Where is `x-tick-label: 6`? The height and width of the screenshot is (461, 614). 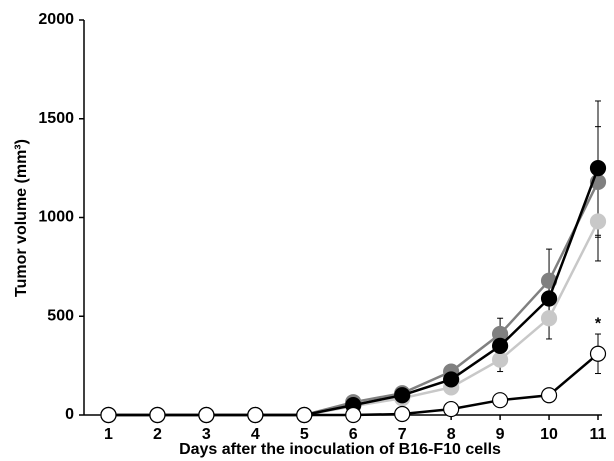
x-tick-label: 6 is located at coordinates (353, 434).